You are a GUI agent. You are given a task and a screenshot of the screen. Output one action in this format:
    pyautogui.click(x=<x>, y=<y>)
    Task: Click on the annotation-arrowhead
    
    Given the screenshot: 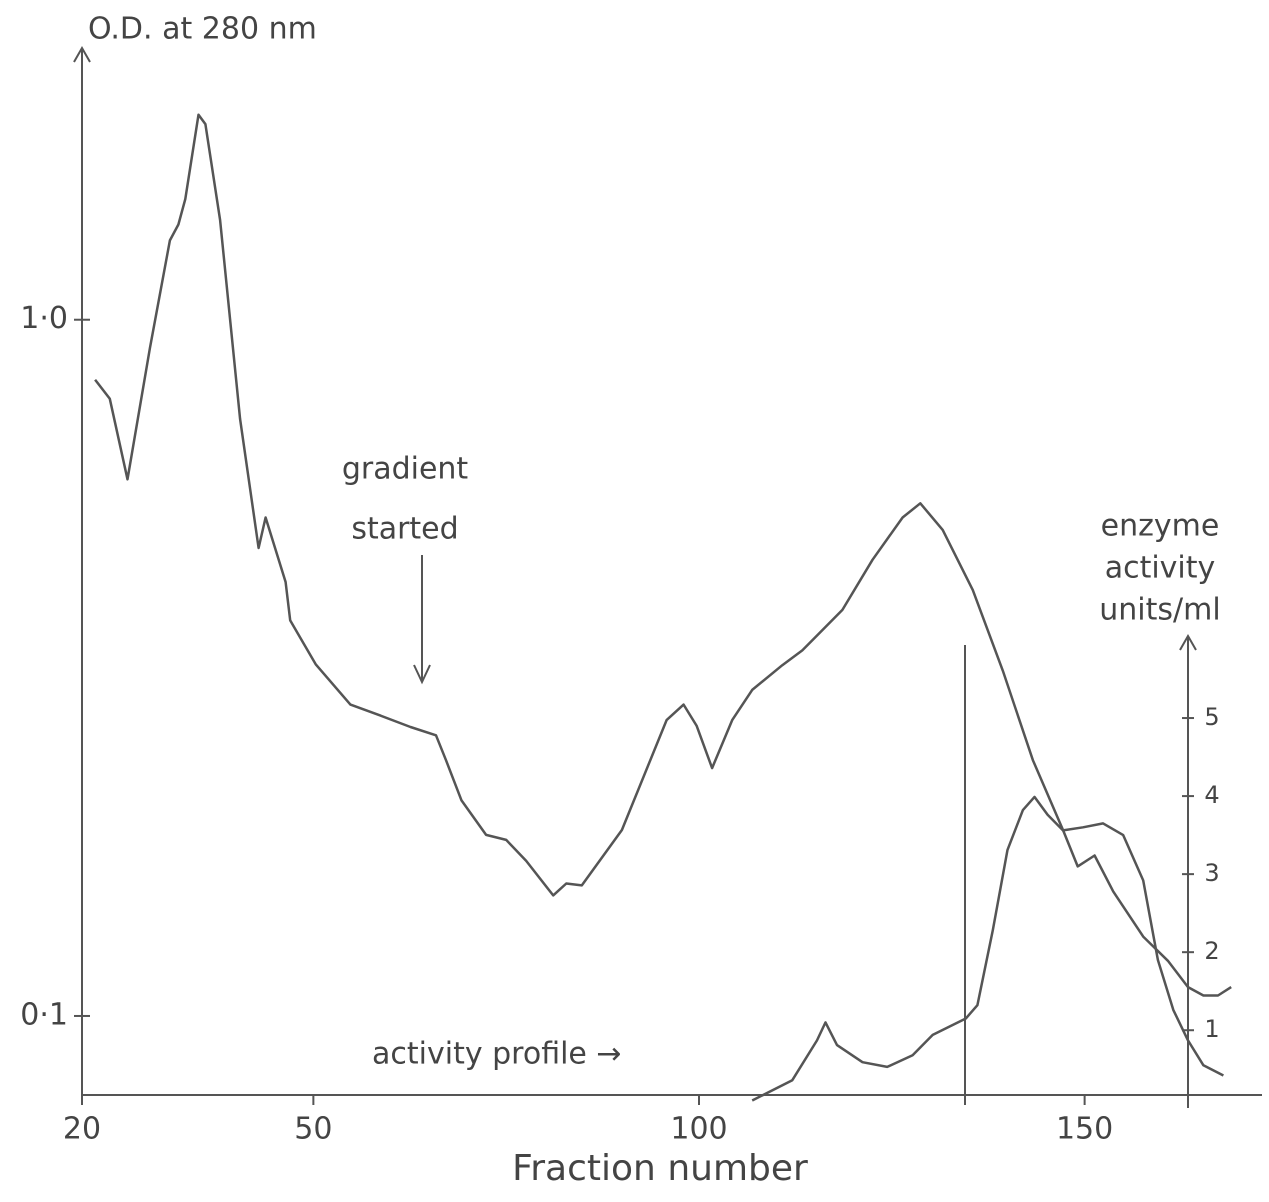 What is the action you would take?
    pyautogui.click(x=422, y=674)
    